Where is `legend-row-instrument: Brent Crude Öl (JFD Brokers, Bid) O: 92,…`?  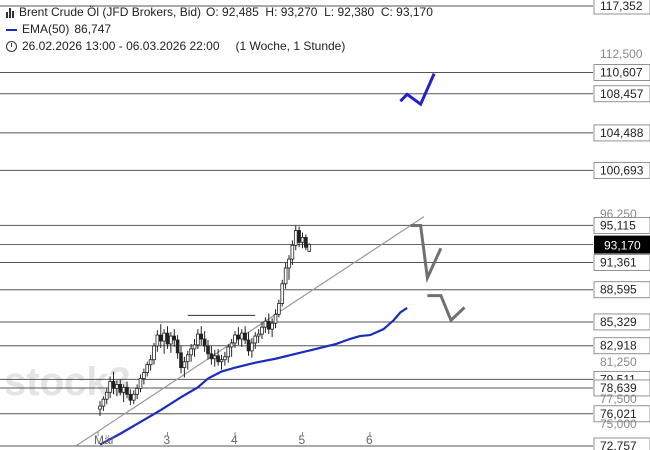
legend-row-instrument: Brent Crude Öl (JFD Brokers, Bid) O: 92,… is located at coordinates (219, 12).